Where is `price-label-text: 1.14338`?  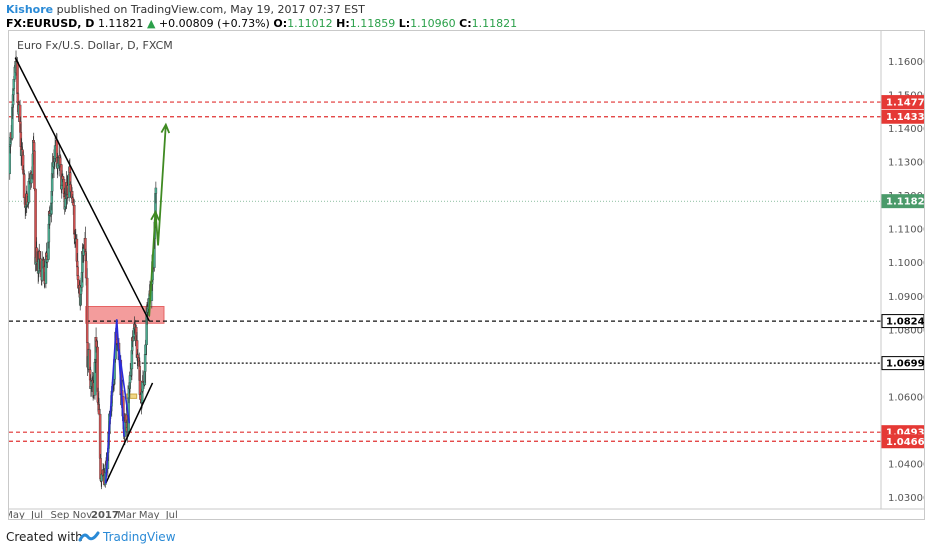 price-label-text: 1.14338 is located at coordinates (905, 117).